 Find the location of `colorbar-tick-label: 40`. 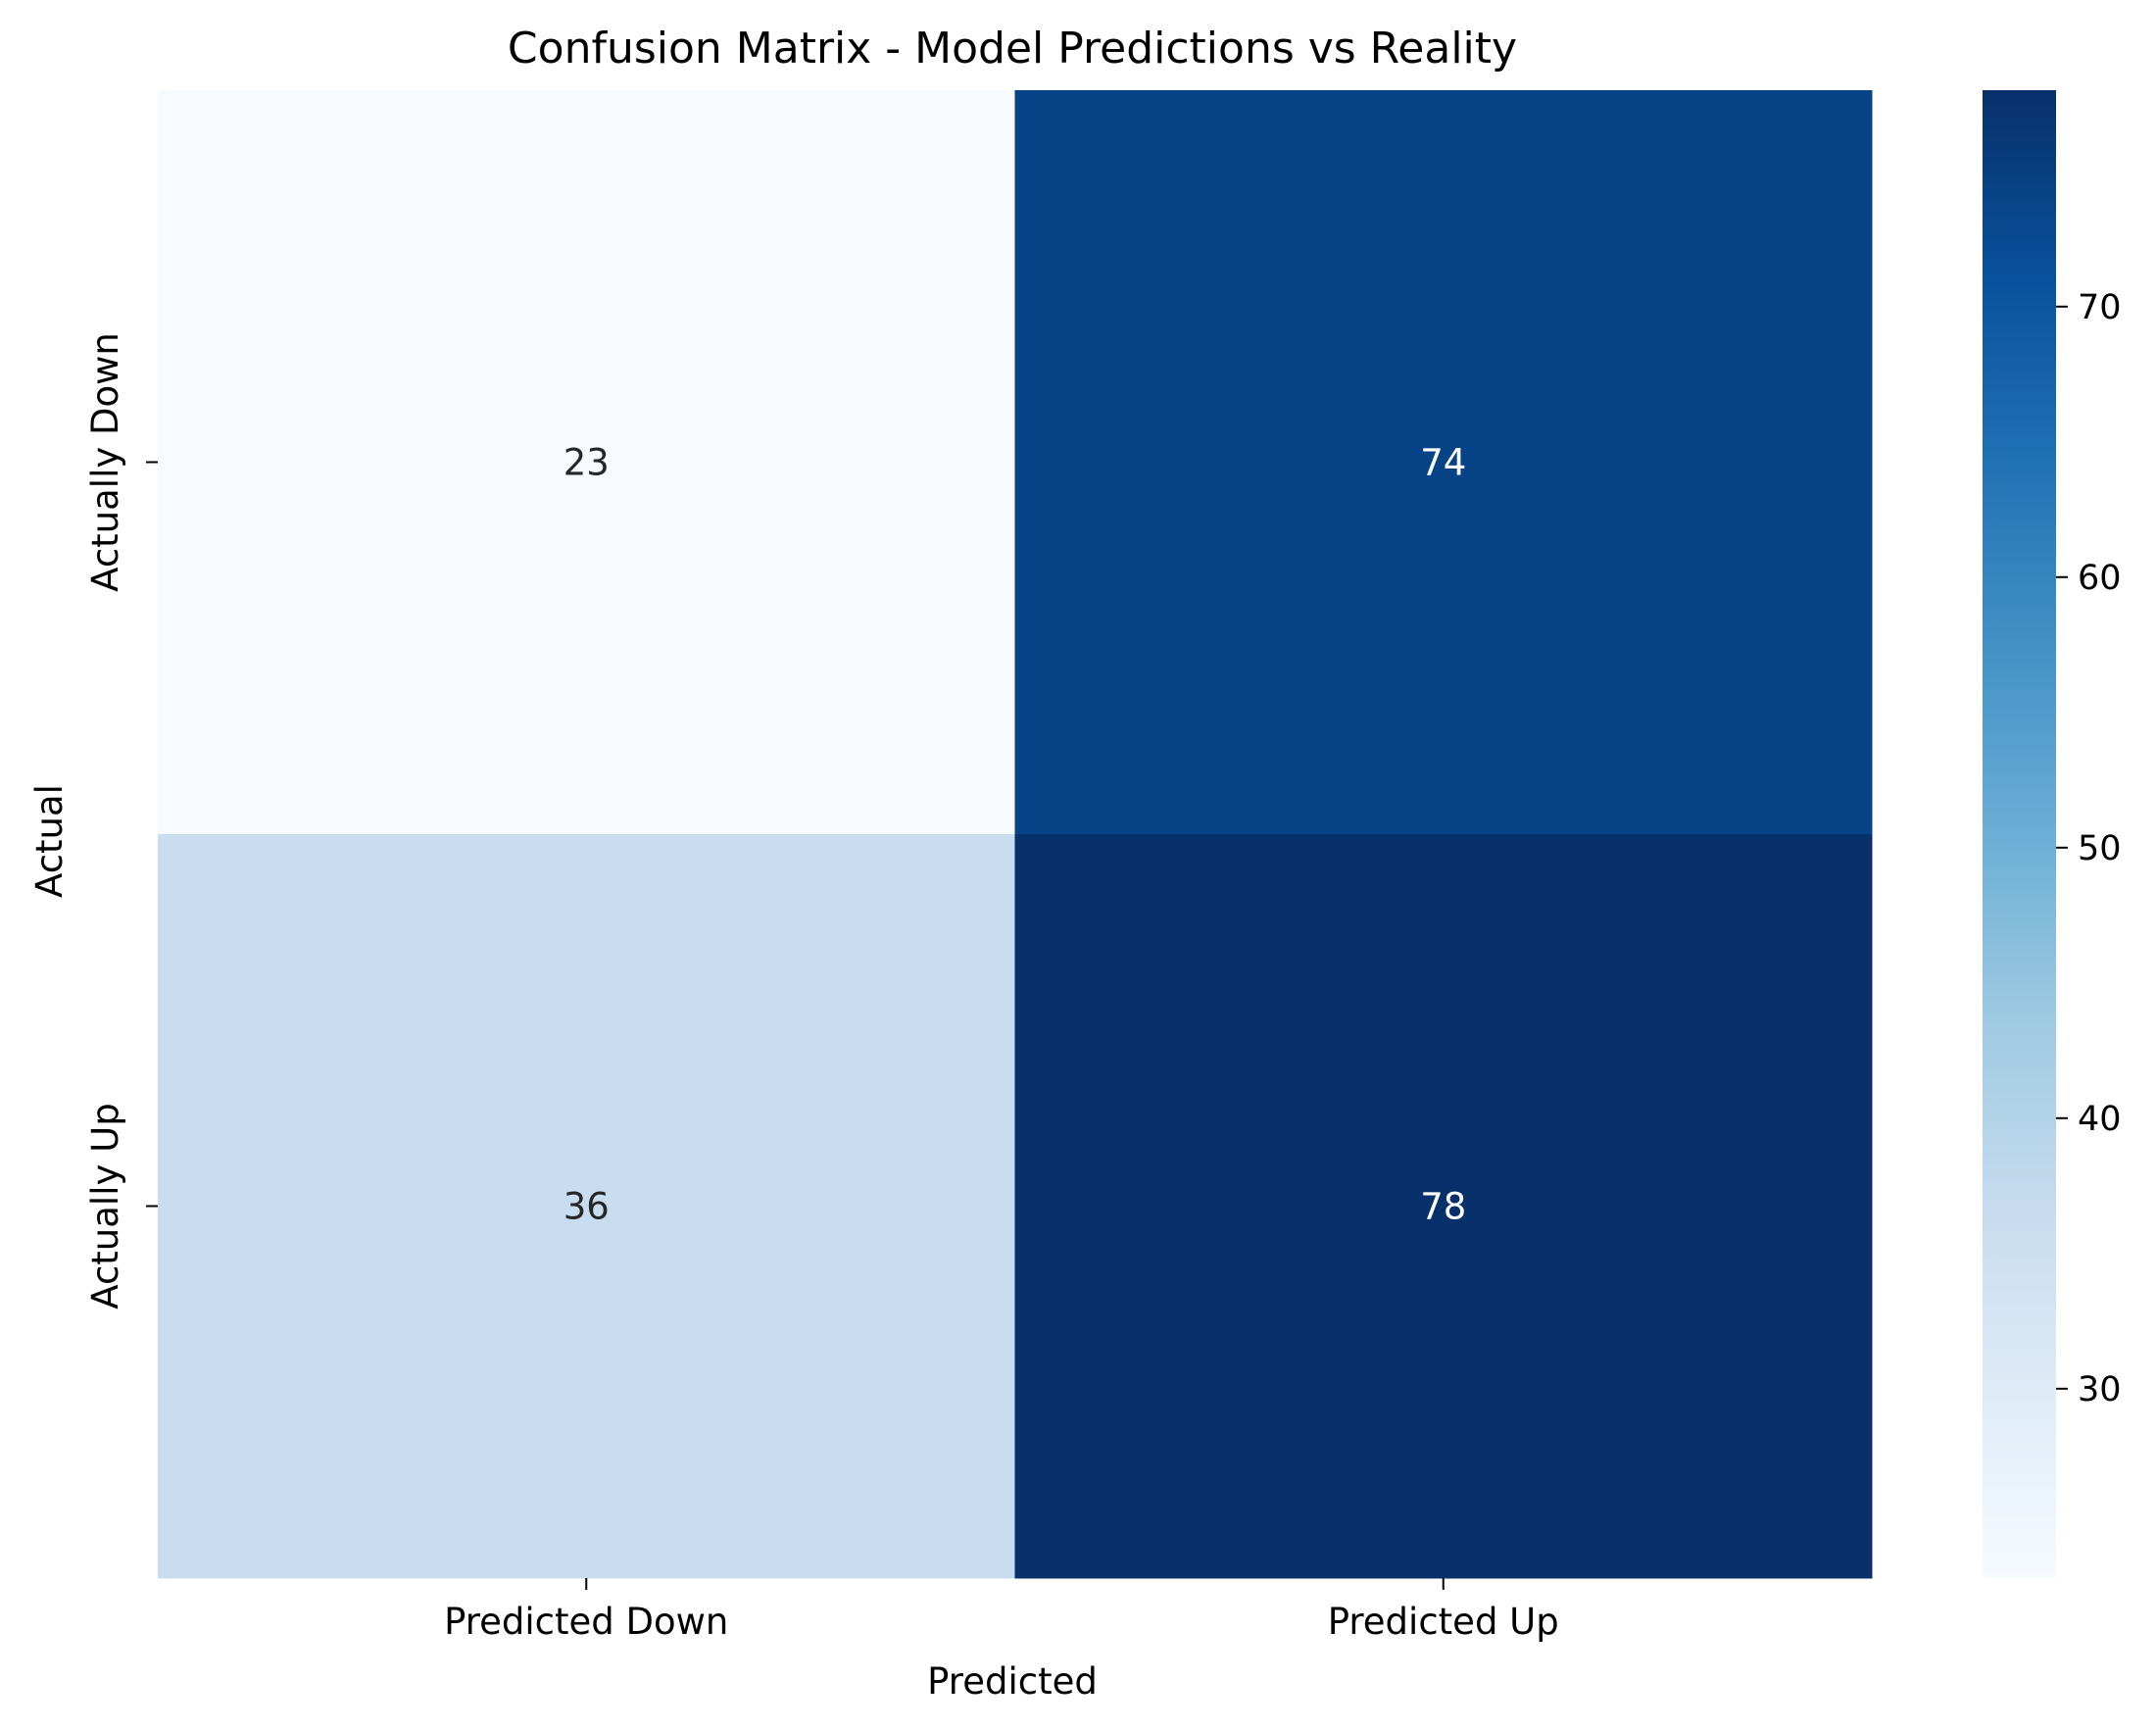

colorbar-tick-label: 40 is located at coordinates (2100, 1119).